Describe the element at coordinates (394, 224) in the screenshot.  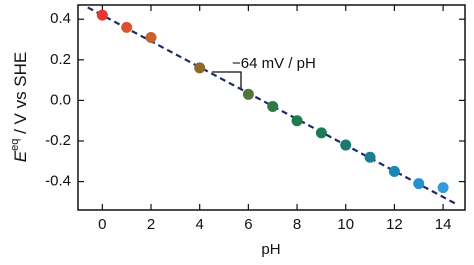
I see `x-tick-label: 12` at that location.